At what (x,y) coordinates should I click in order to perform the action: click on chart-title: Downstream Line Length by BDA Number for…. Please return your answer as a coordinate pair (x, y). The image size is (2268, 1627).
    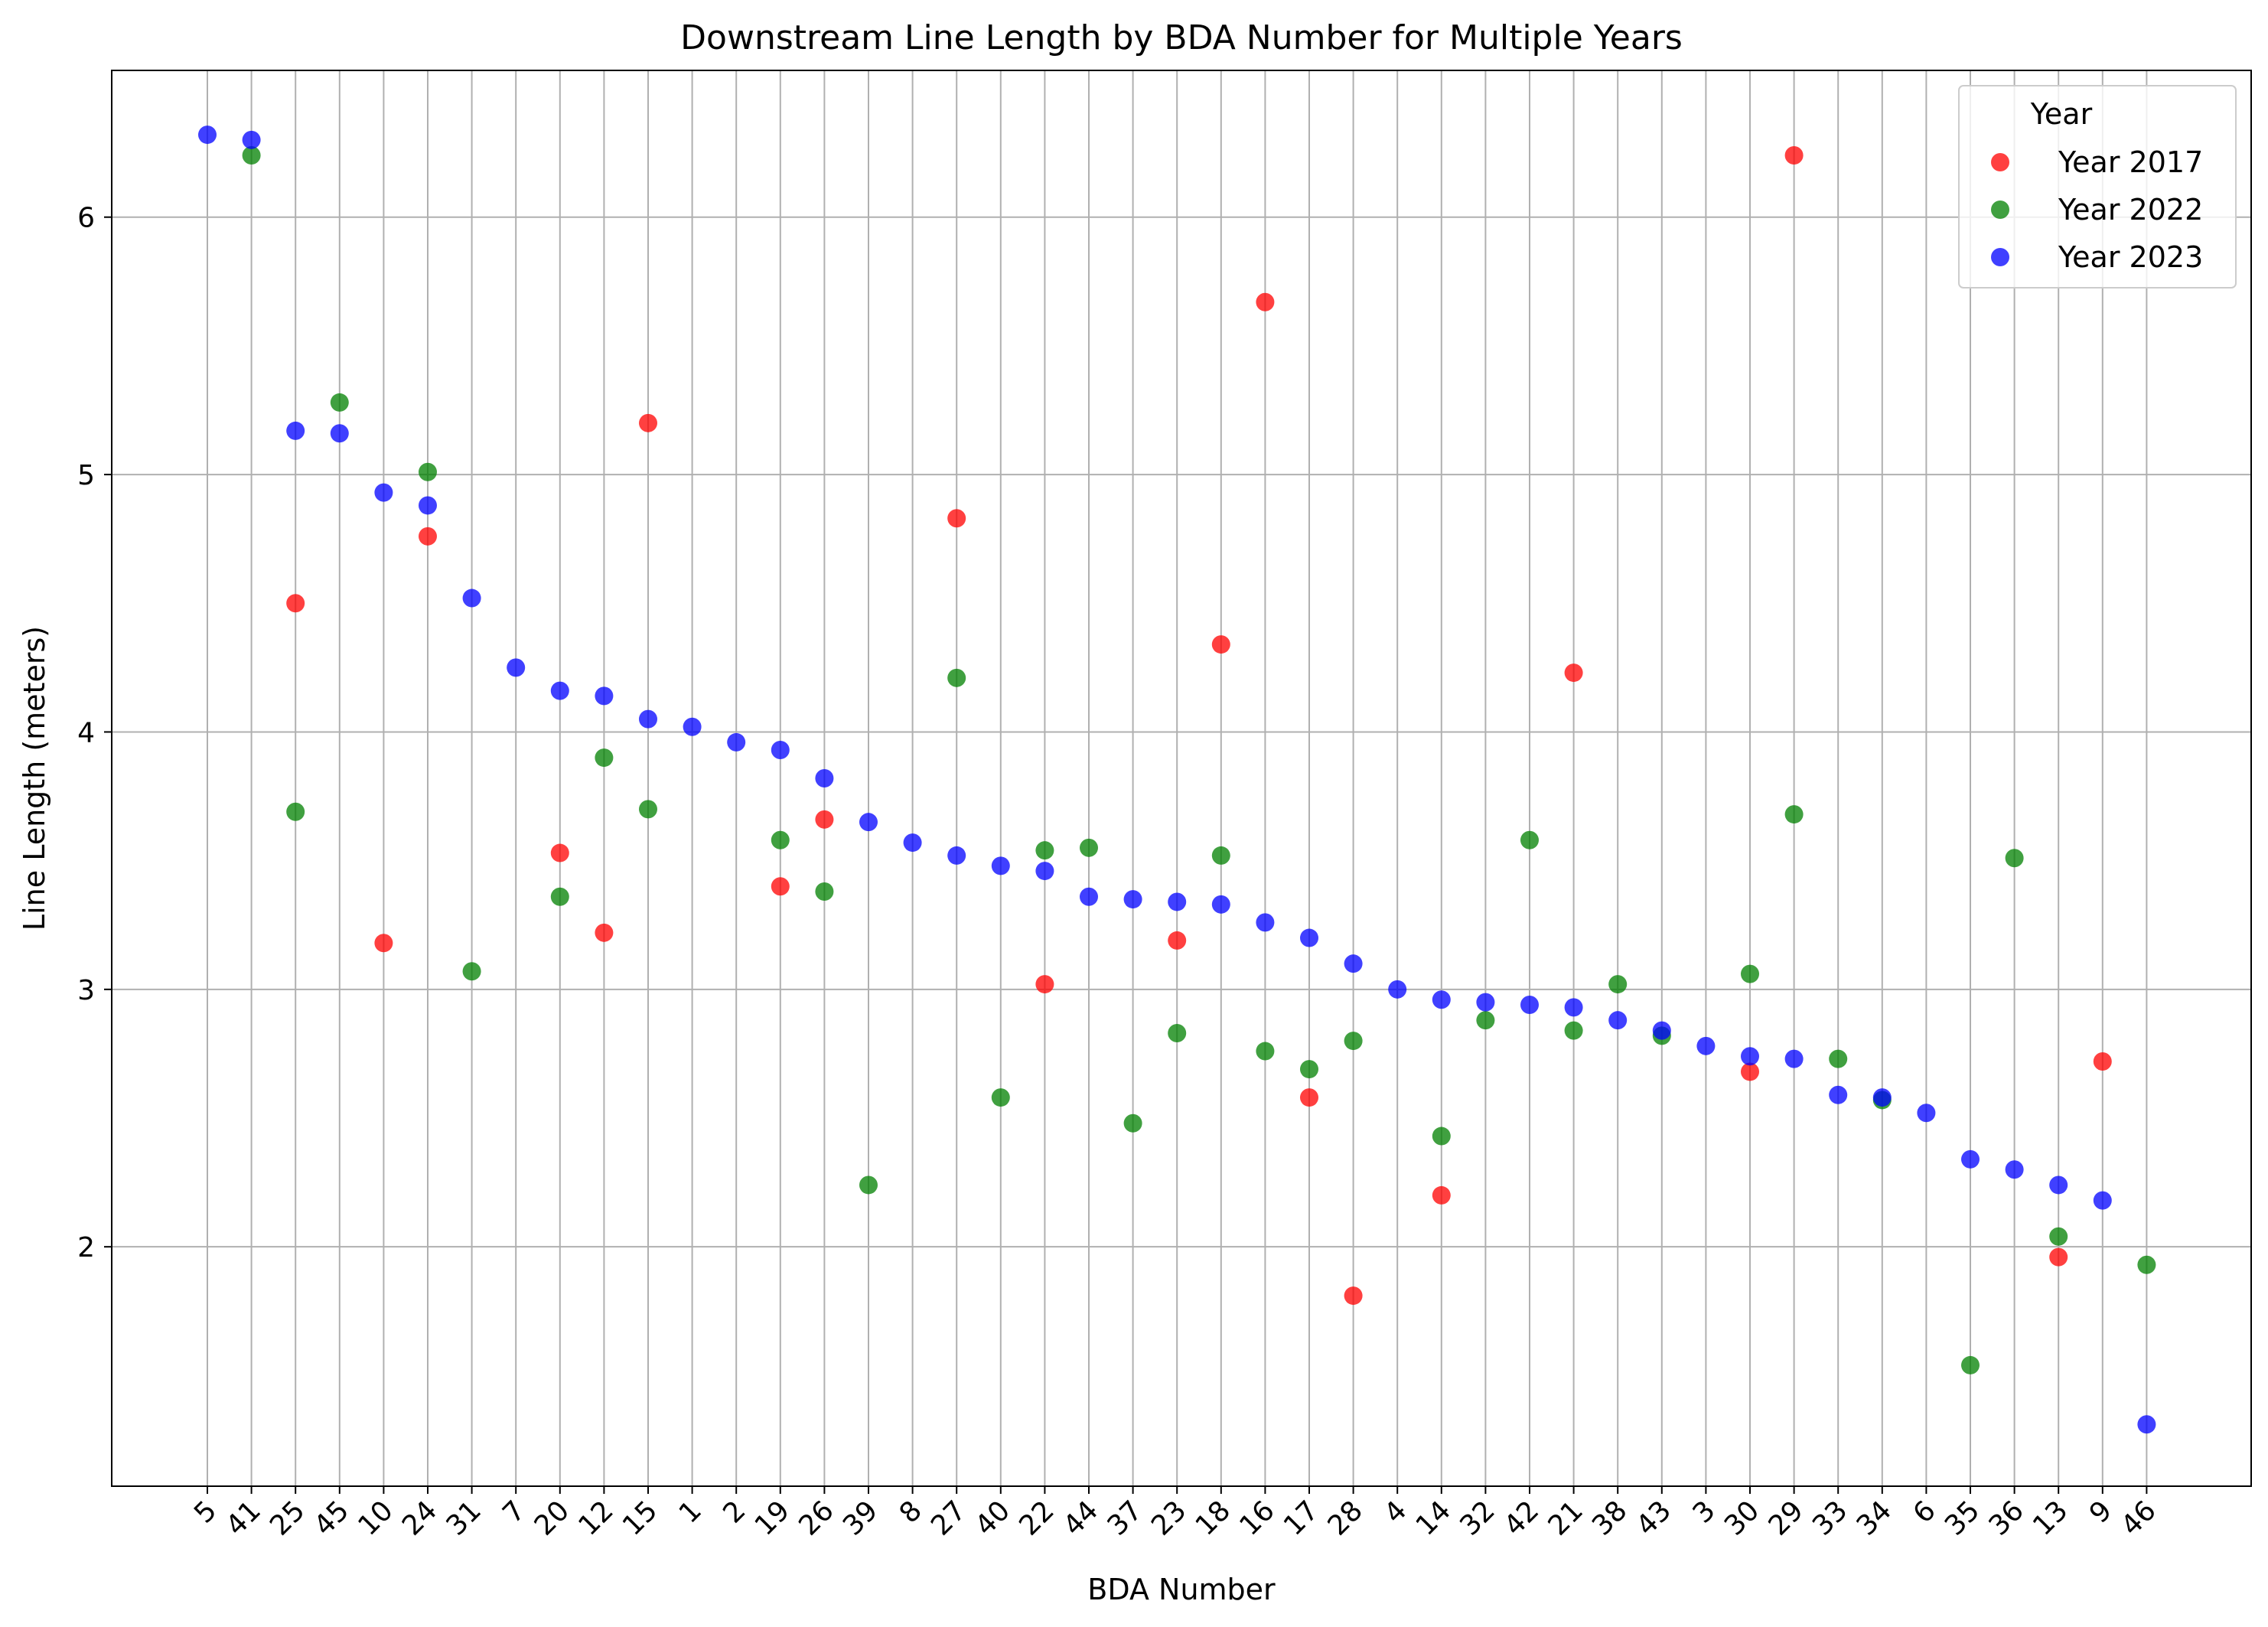
    Looking at the image, I should click on (1181, 37).